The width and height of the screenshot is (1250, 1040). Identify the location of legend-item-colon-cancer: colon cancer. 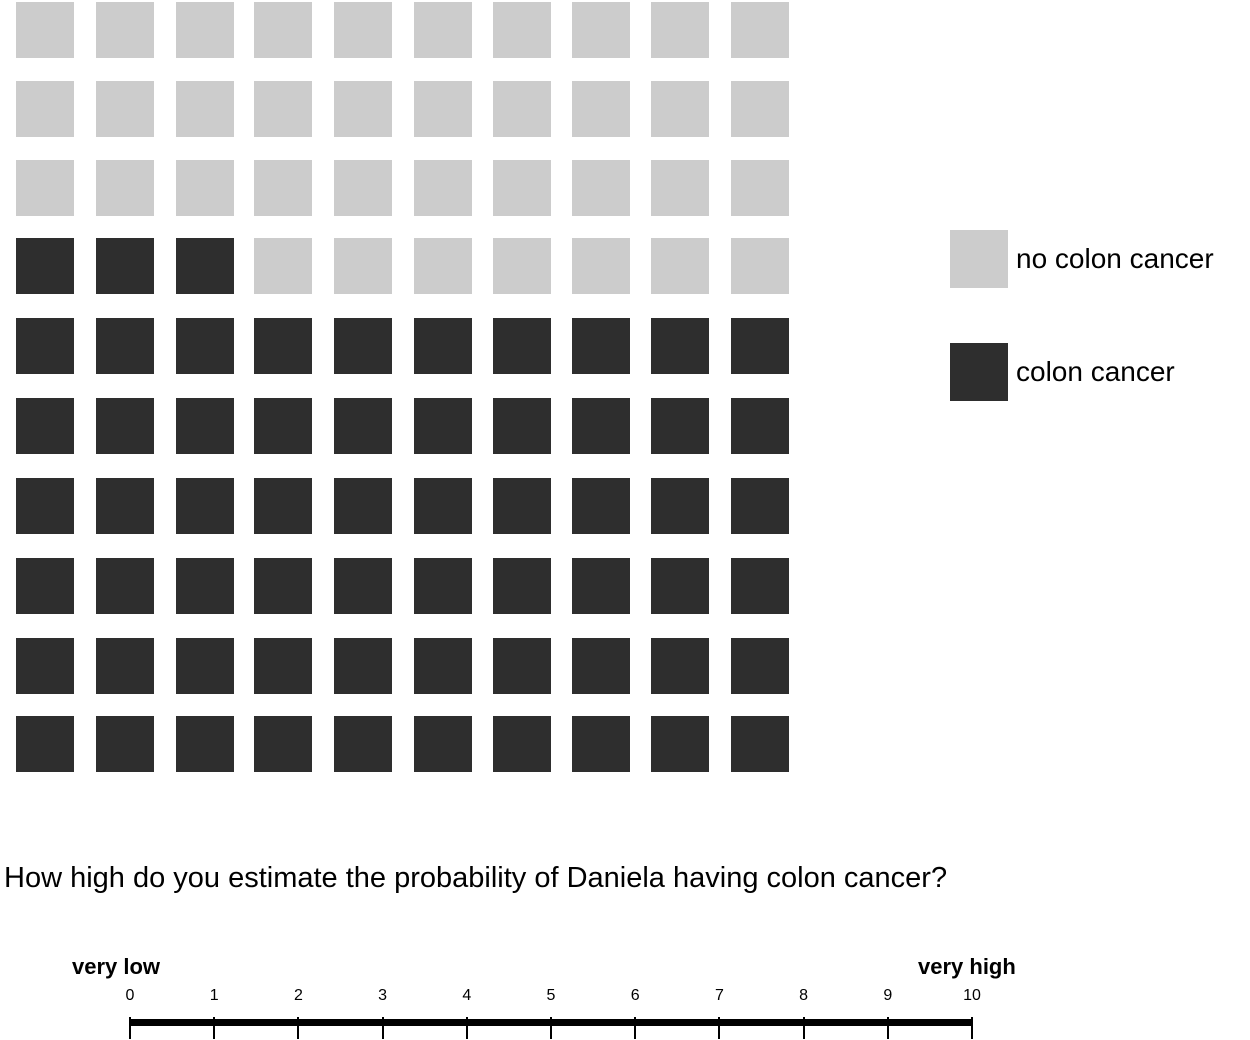
(1062, 372).